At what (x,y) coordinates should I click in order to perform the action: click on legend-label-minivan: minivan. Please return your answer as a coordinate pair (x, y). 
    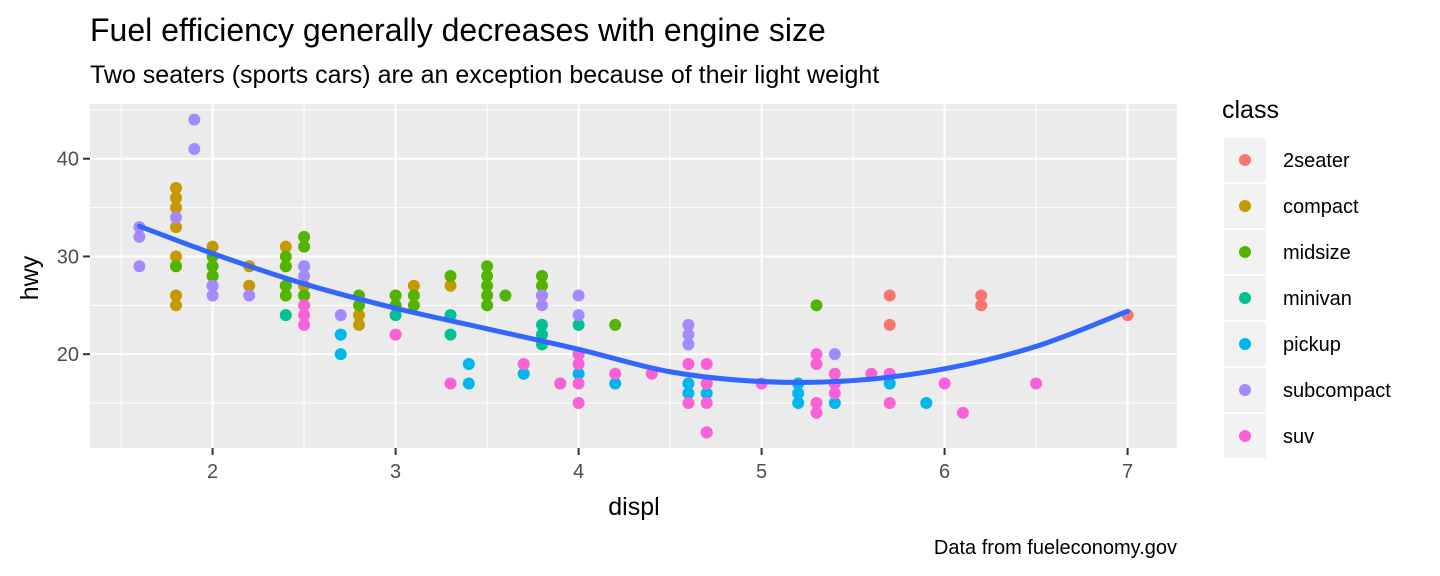
    Looking at the image, I should click on (1317, 299).